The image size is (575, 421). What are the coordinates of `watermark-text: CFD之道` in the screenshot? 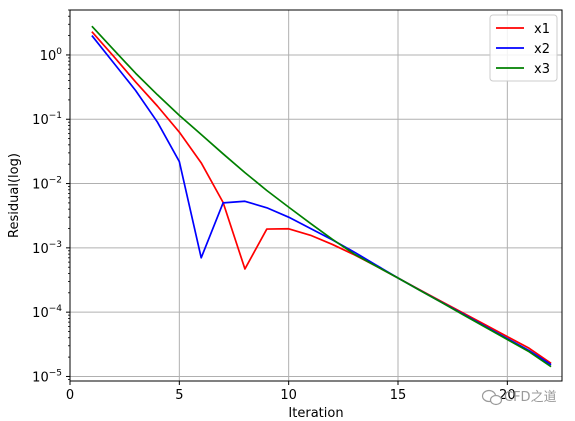 It's located at (530, 397).